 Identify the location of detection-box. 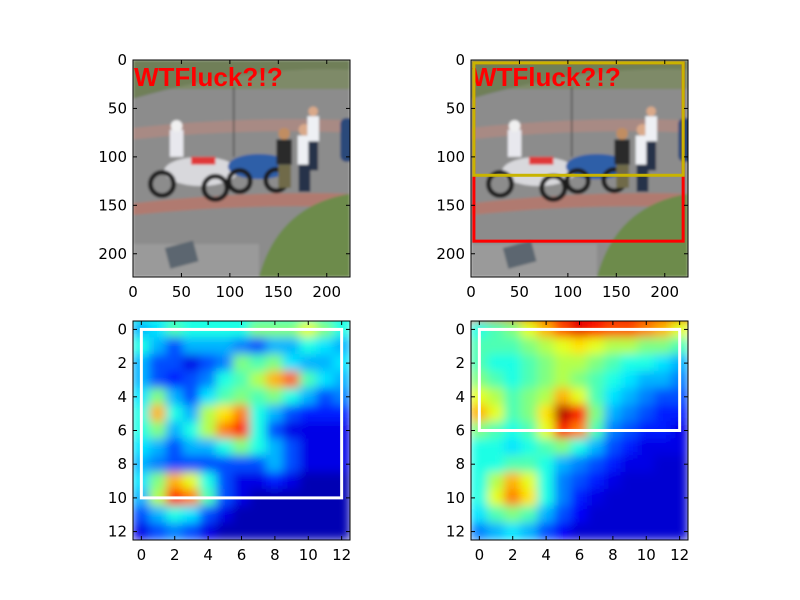
(578, 119).